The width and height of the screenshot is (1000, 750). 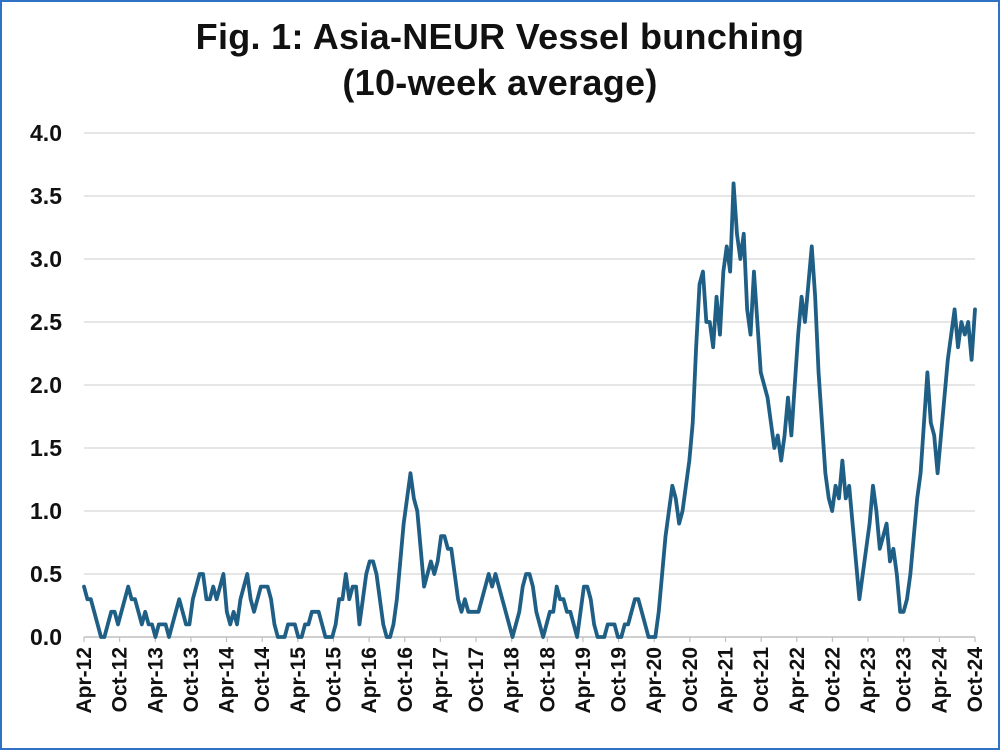 I want to click on chart-title: Fig. 1: Asia-NEUR Vessel bunching, so click(x=500, y=36).